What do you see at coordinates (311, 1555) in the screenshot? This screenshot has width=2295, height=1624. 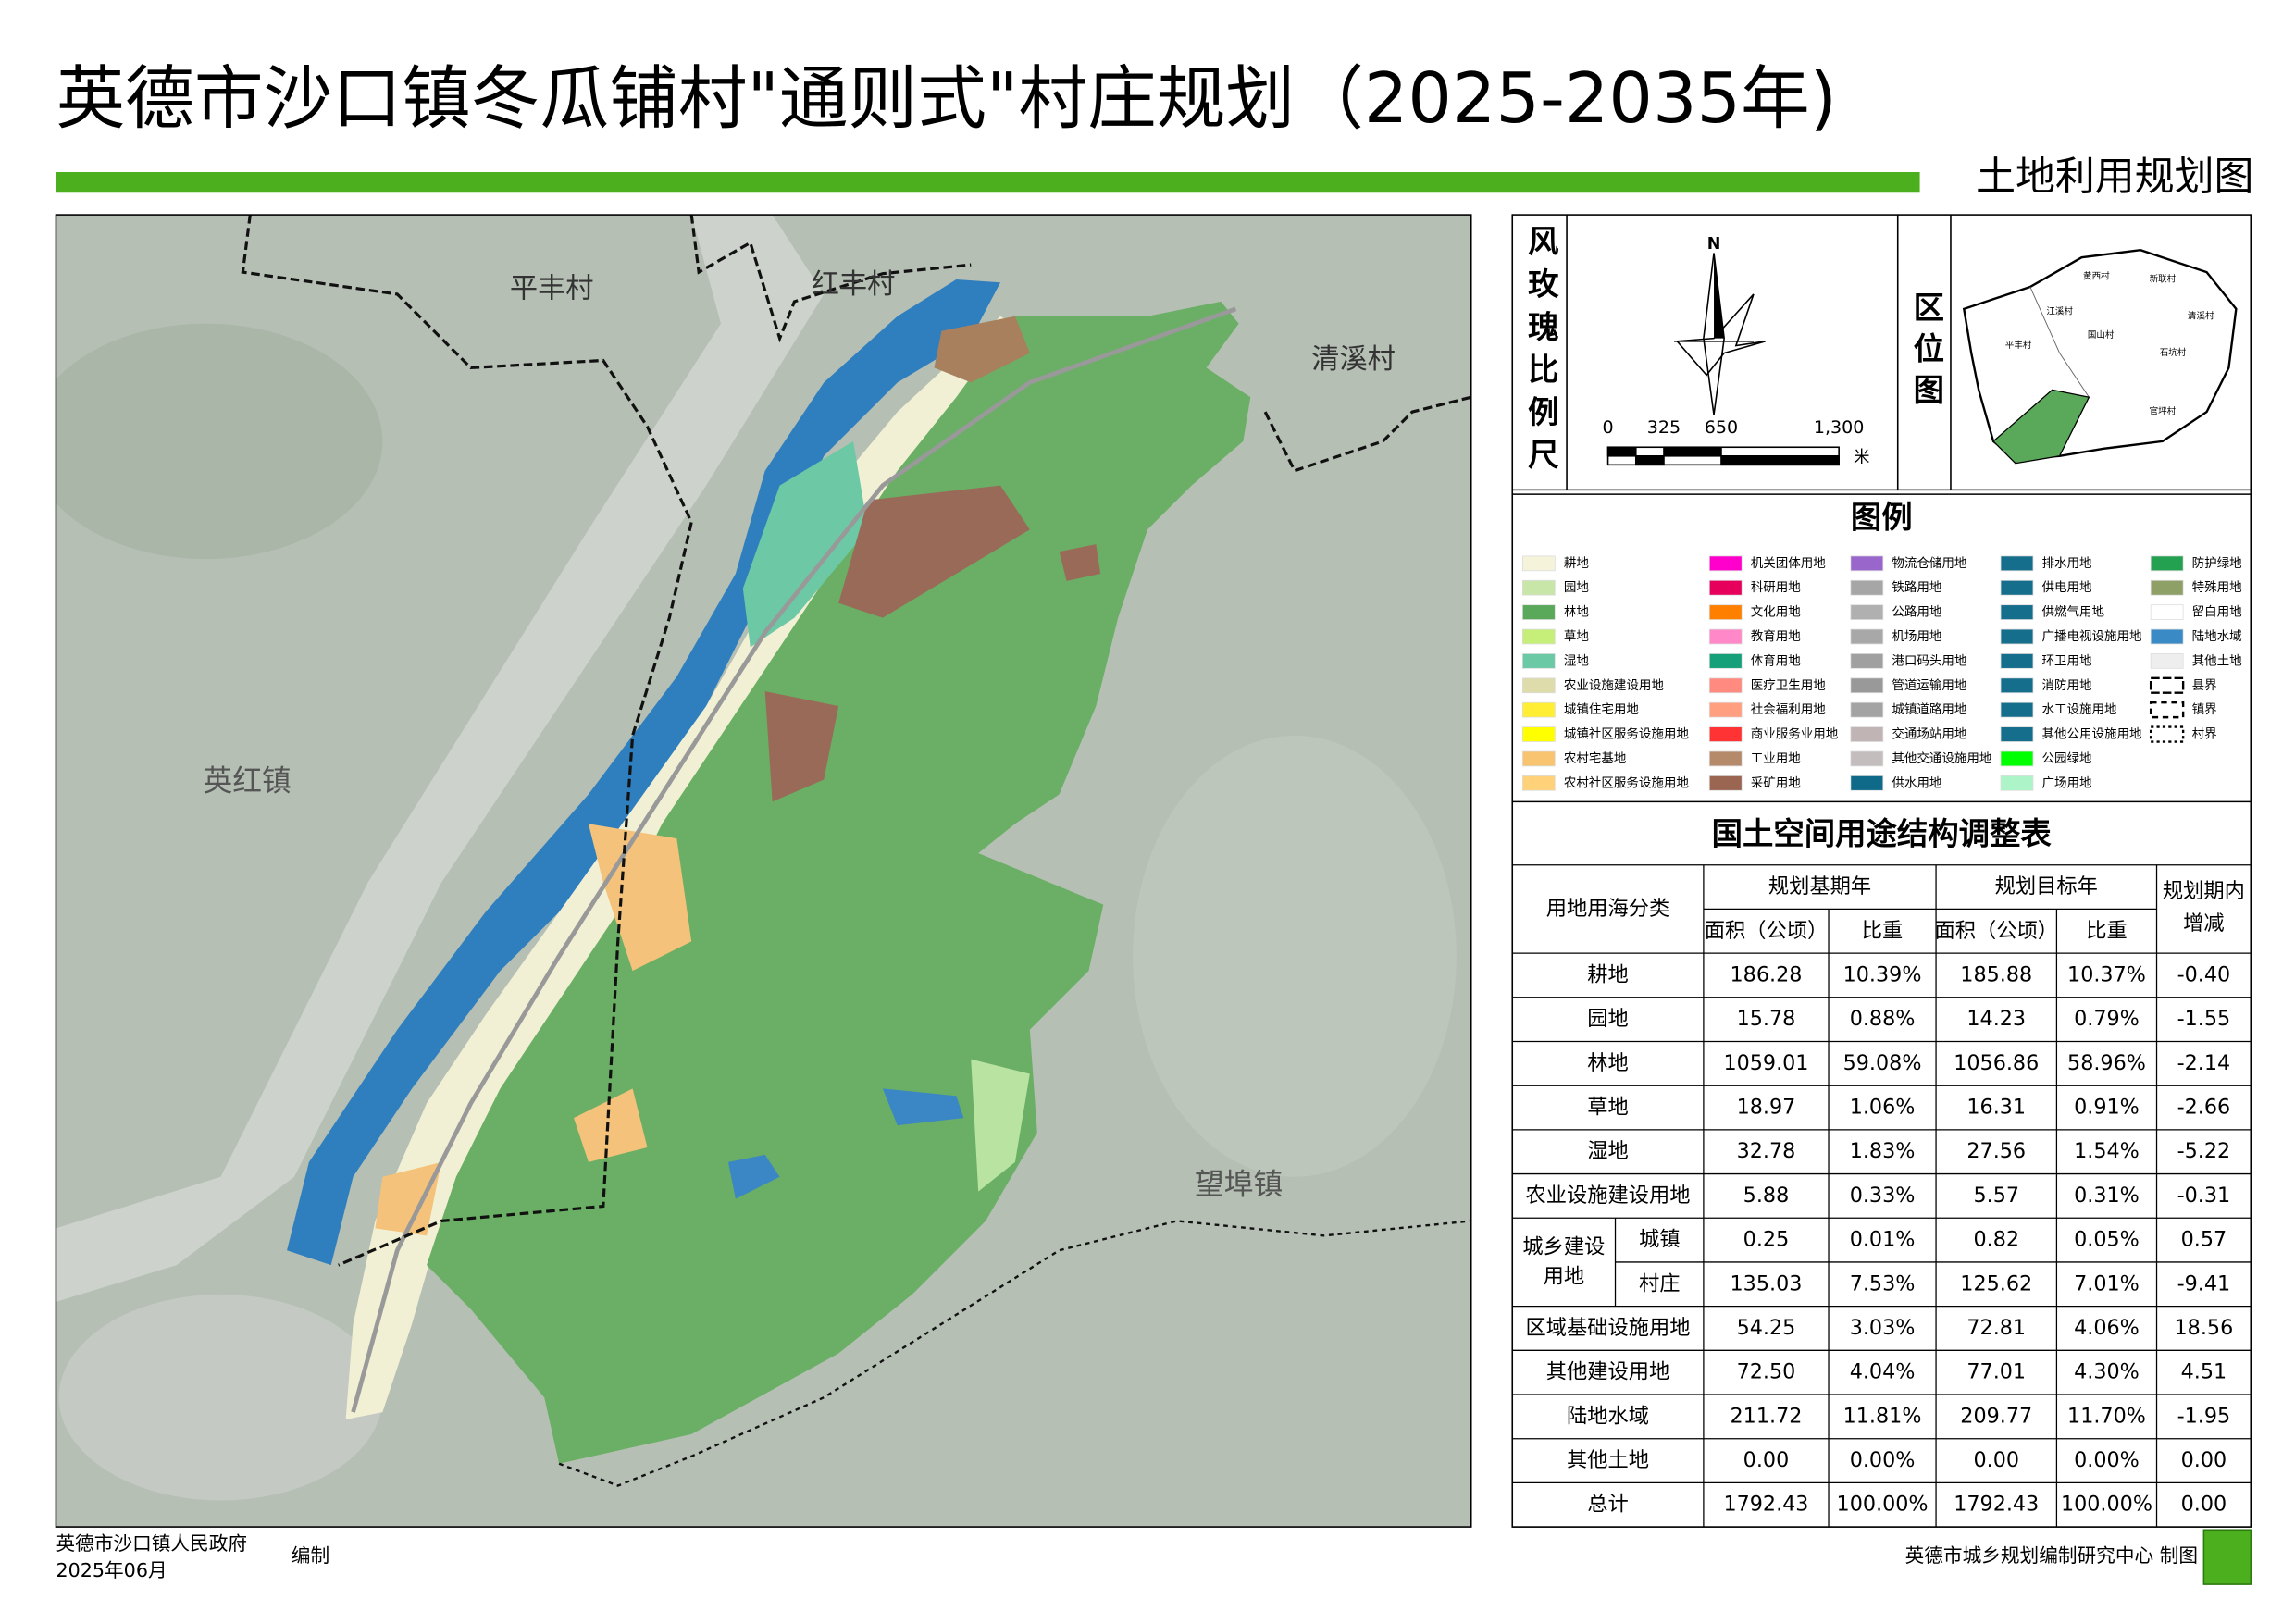 I see `footer-action: 编制` at bounding box center [311, 1555].